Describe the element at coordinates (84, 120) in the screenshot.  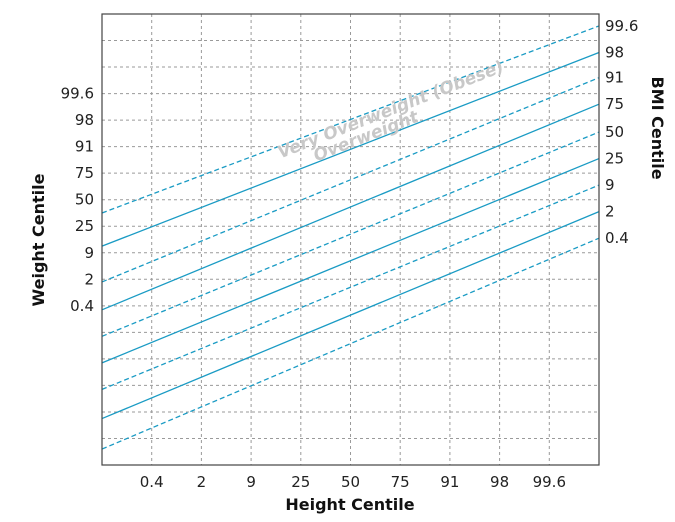
I see `y-tick-label: 98` at that location.